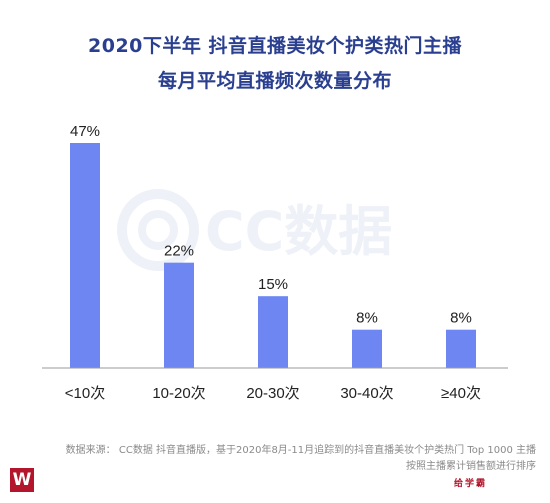 The height and width of the screenshot is (503, 550). Describe the element at coordinates (272, 393) in the screenshot. I see `category-label-2: 20-30次` at that location.